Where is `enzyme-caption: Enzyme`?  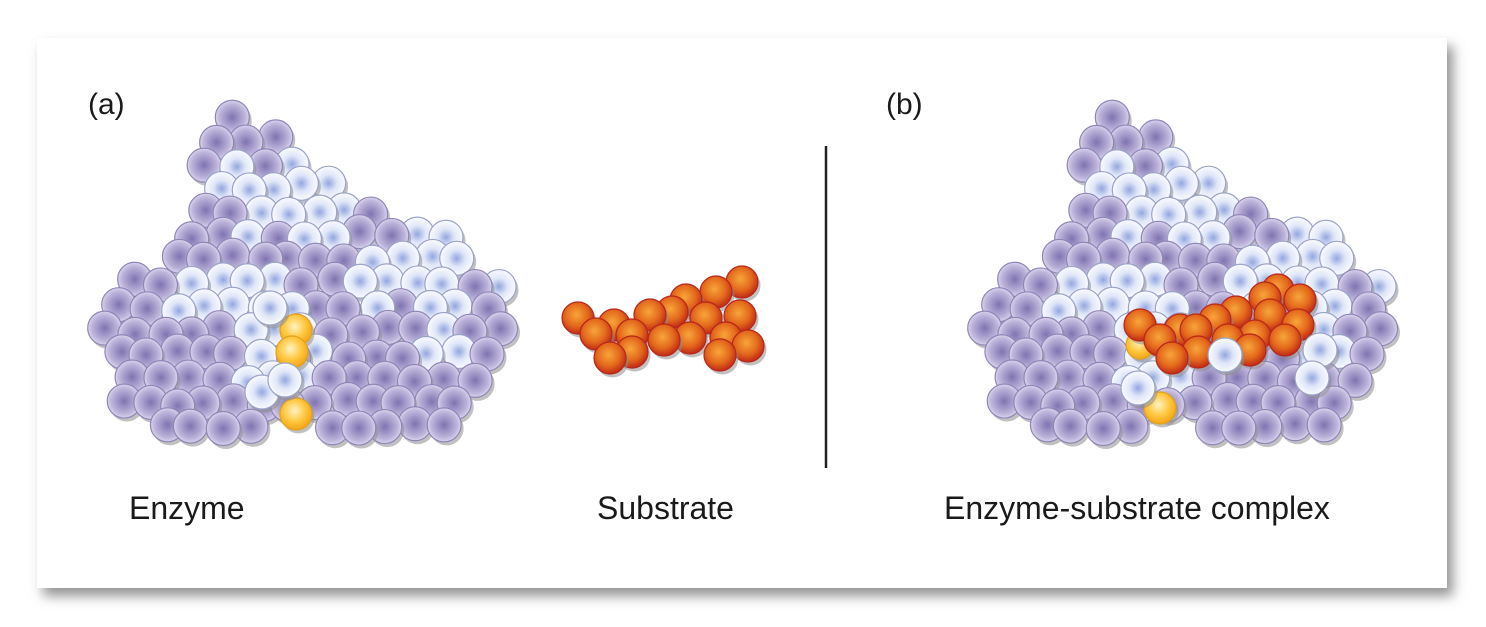
enzyme-caption: Enzyme is located at coordinates (187, 508).